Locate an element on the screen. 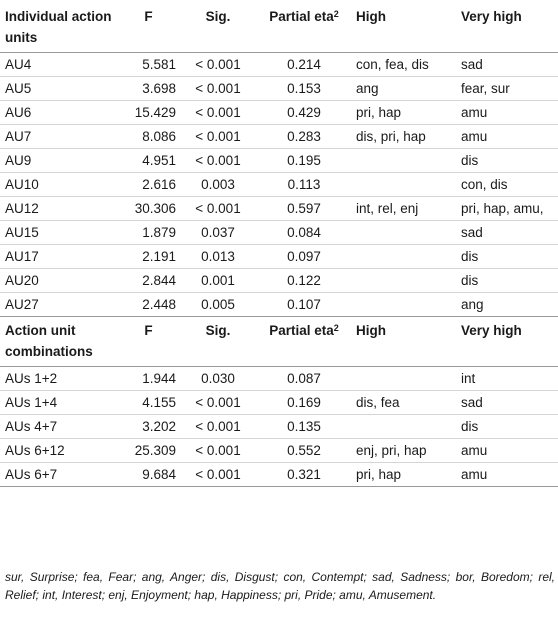 This screenshot has height=624, width=558. sig-value: 0.013 is located at coordinates (218, 256).